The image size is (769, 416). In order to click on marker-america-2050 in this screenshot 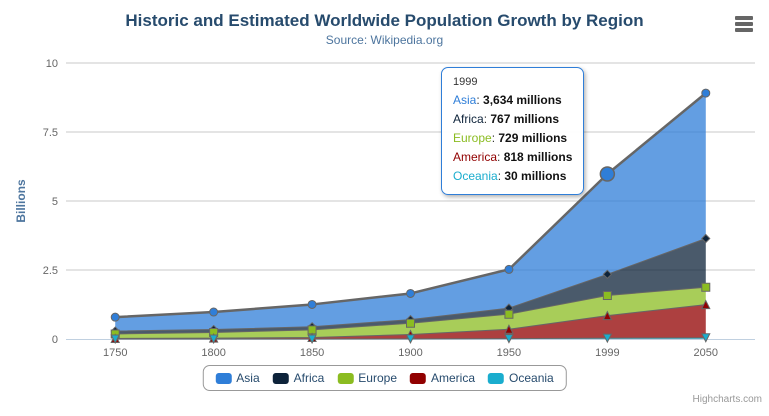, I will do `click(705, 304)`.